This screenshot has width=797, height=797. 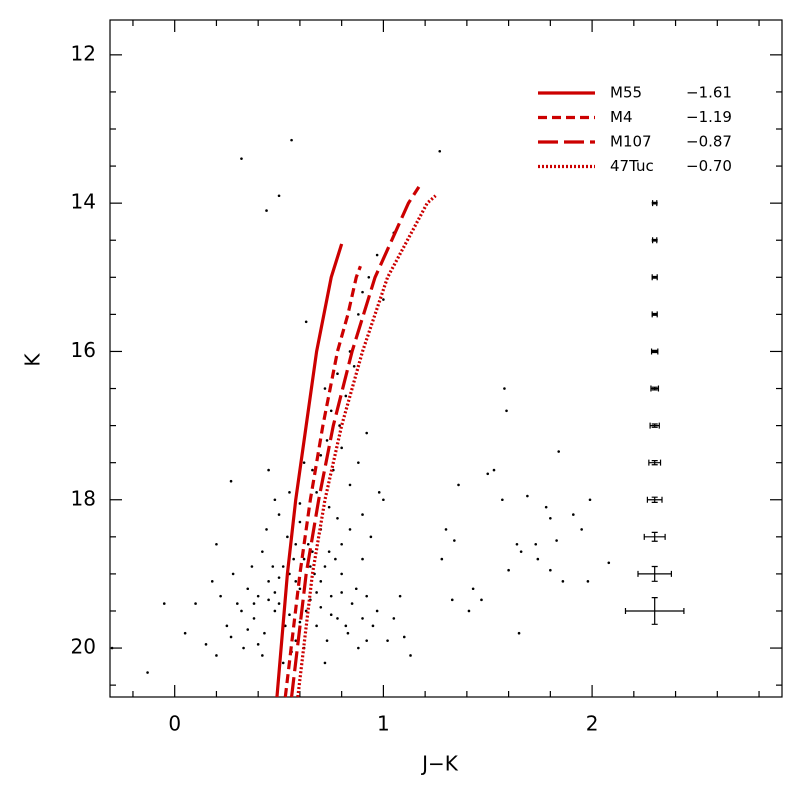 What do you see at coordinates (709, 117) in the screenshot?
I see `legend-metallicity: −1.19` at bounding box center [709, 117].